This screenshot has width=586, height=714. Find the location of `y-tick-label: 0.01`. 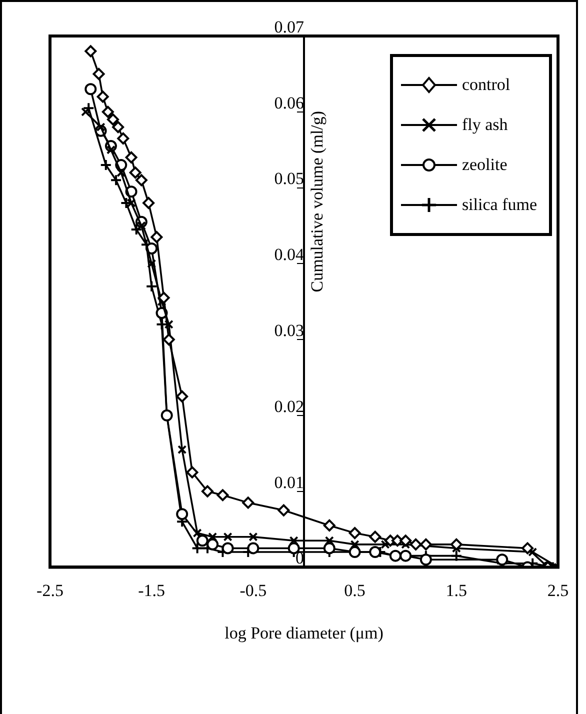

y-tick-label: 0.01 is located at coordinates (289, 482).